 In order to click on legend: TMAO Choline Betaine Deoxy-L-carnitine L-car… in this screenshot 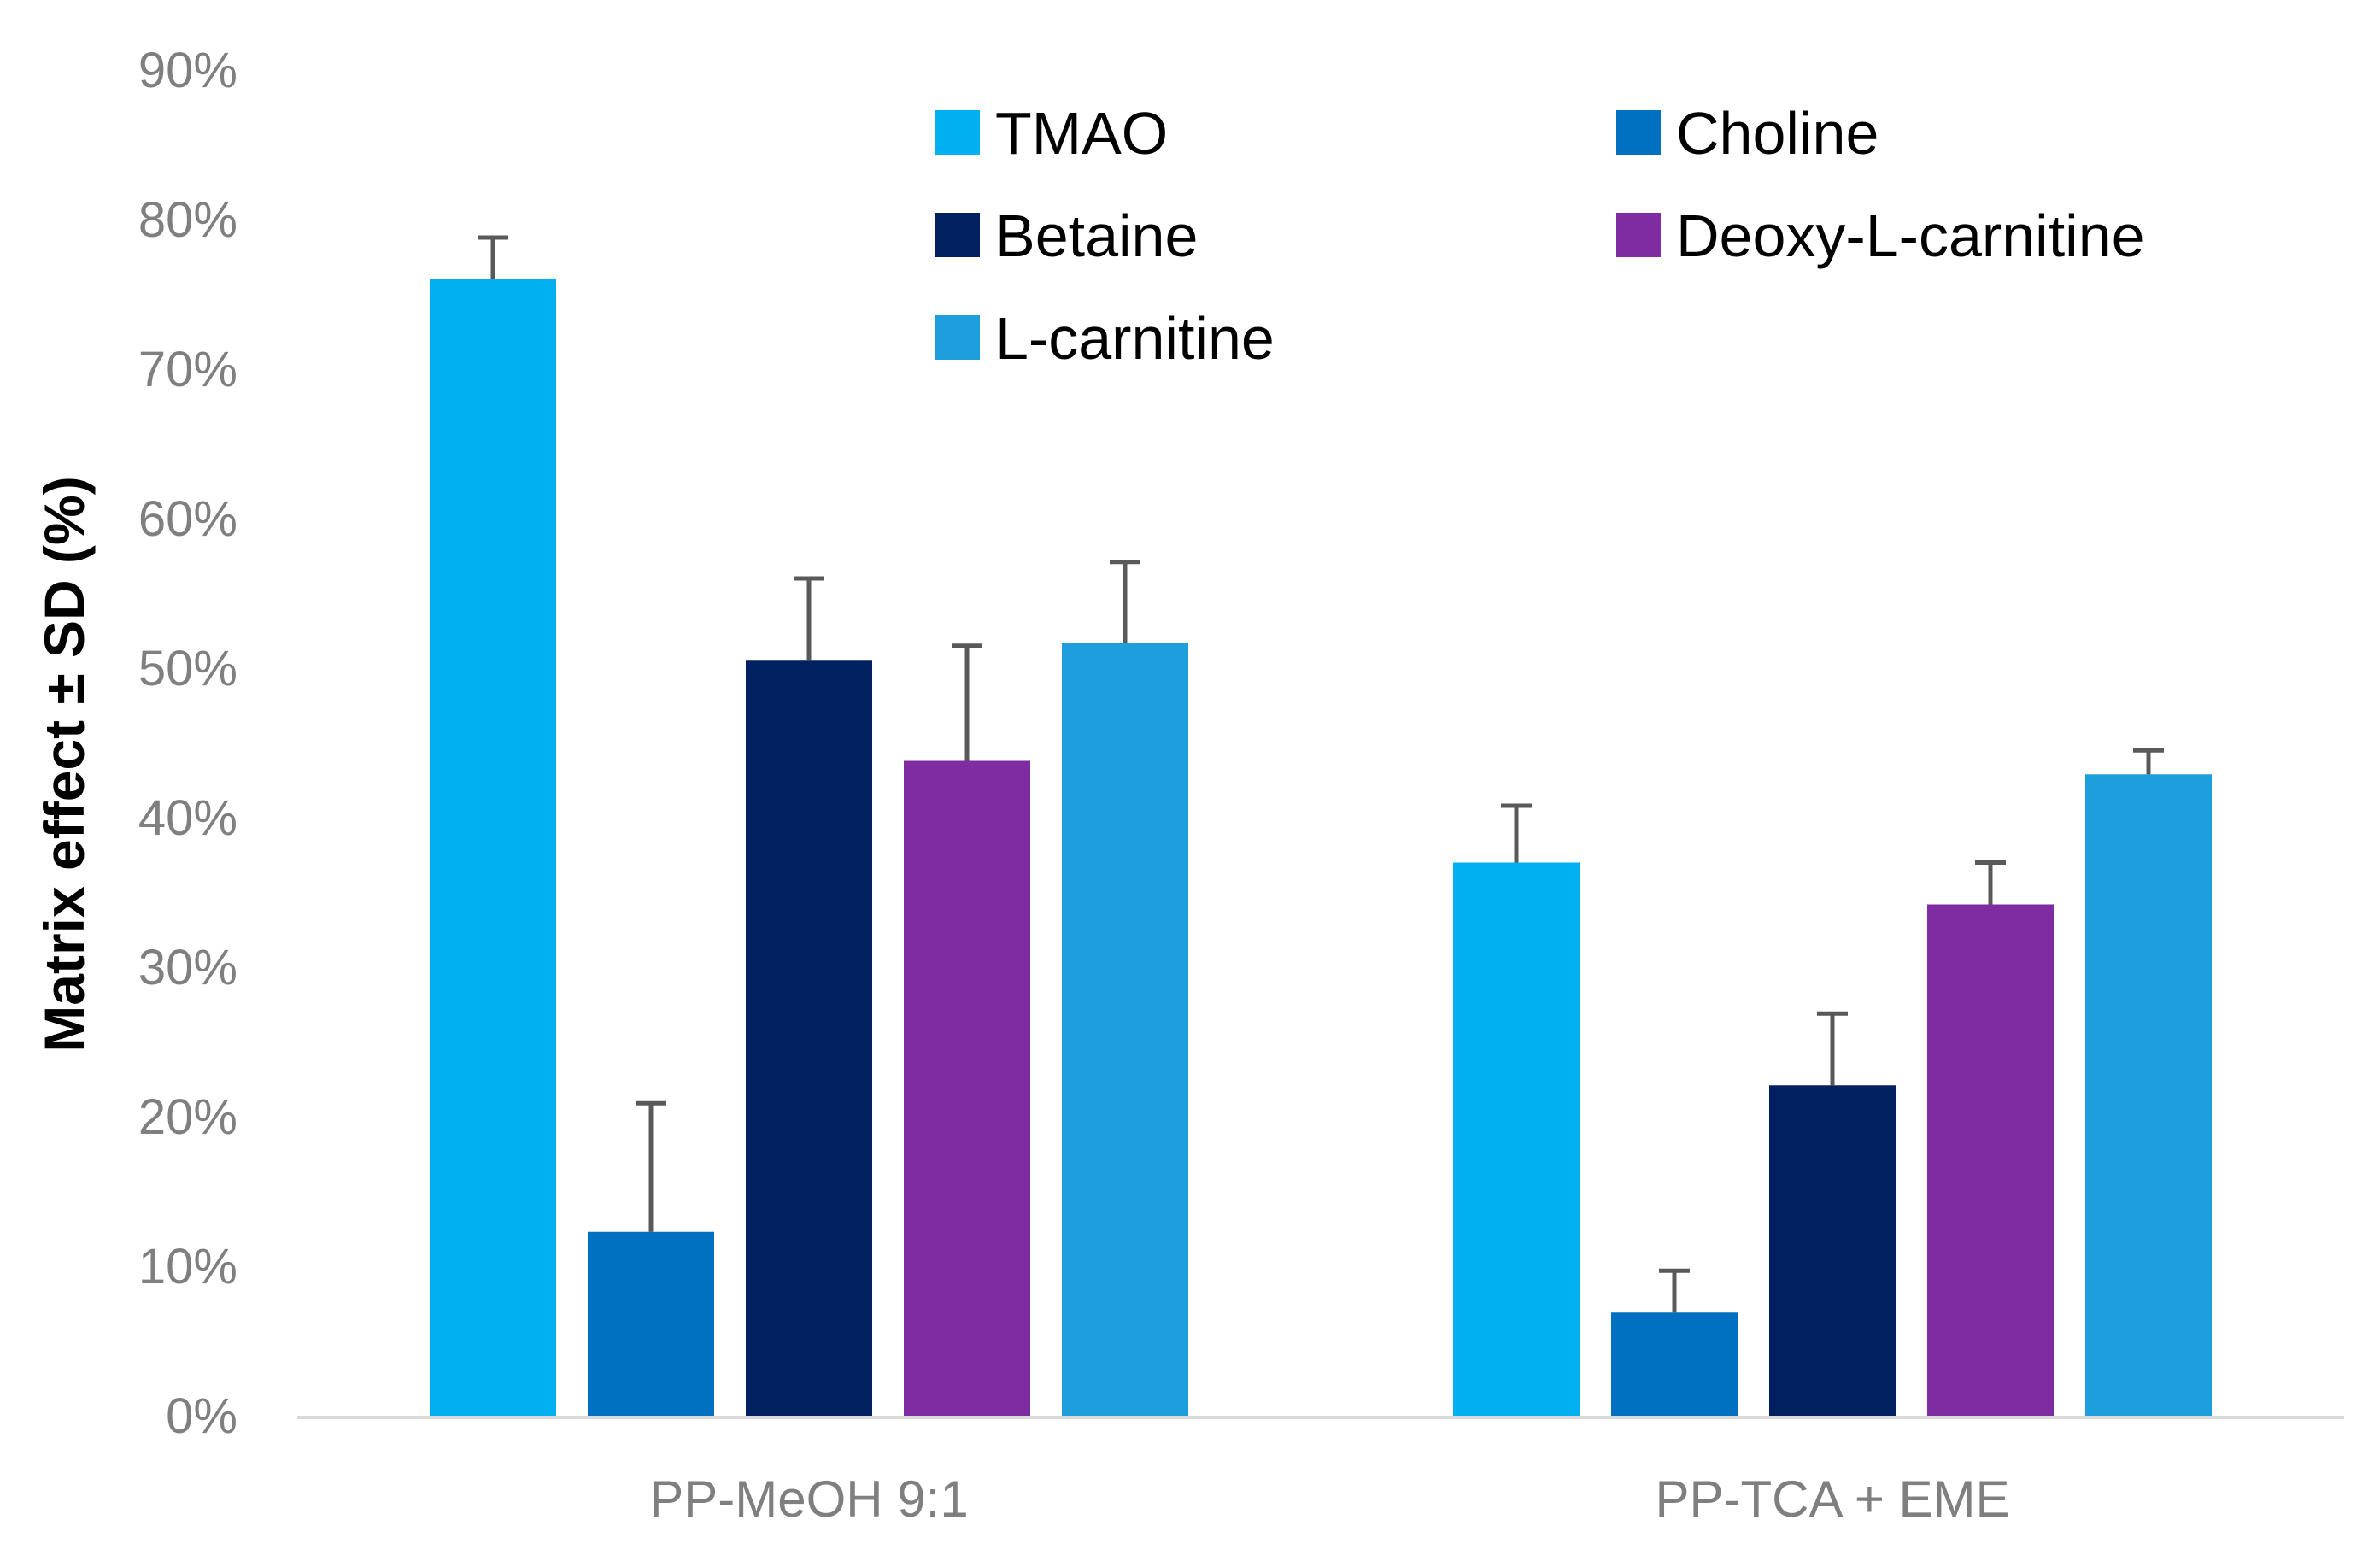, I will do `click(1540, 236)`.